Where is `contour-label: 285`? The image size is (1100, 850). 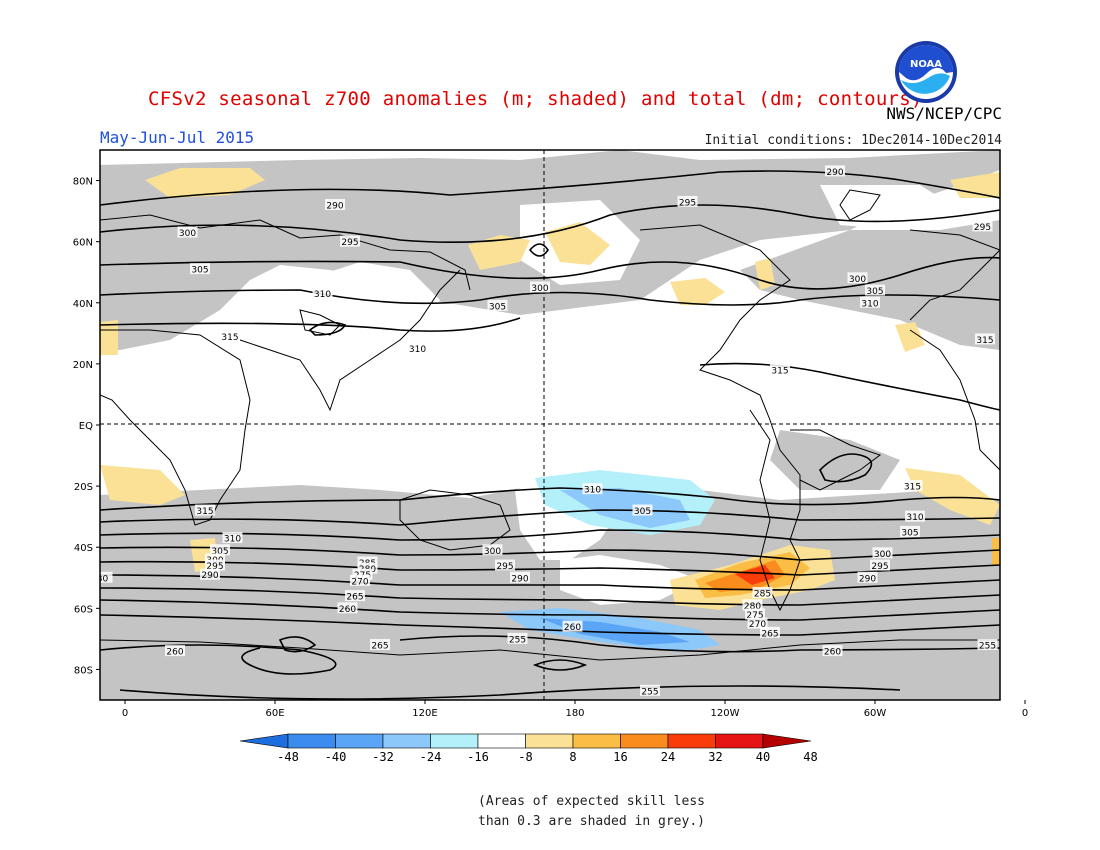 contour-label: 285 is located at coordinates (762, 593).